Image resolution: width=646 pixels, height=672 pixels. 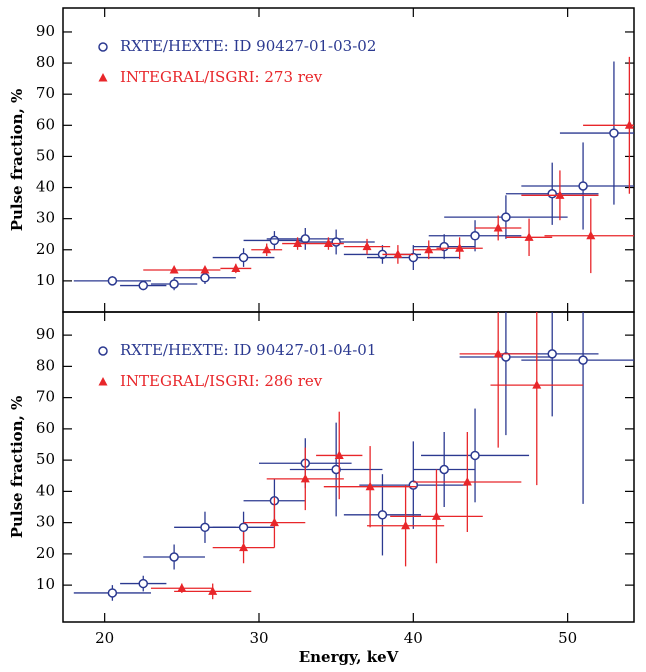 What do you see at coordinates (104, 638) in the screenshot?
I see `x-tick-label: 20` at bounding box center [104, 638].